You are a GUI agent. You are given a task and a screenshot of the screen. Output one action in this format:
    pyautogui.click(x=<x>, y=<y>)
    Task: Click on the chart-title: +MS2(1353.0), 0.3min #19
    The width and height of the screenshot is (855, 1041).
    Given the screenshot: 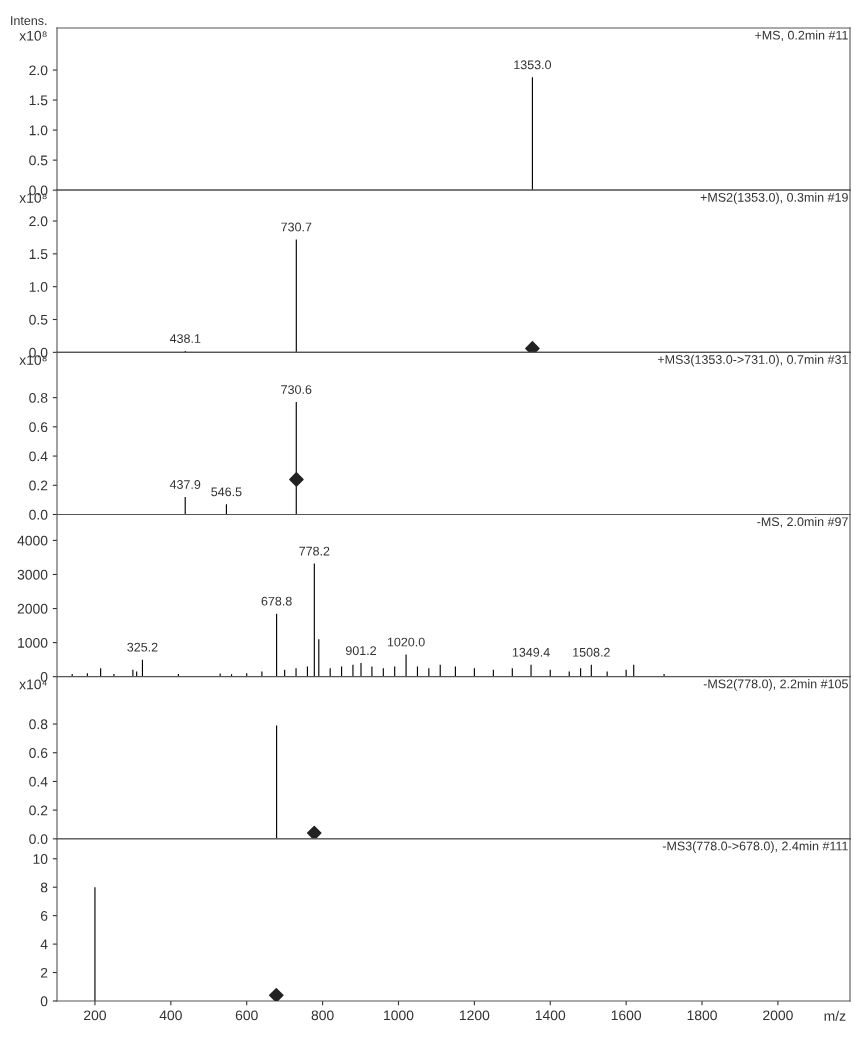 What is the action you would take?
    pyautogui.click(x=774, y=198)
    